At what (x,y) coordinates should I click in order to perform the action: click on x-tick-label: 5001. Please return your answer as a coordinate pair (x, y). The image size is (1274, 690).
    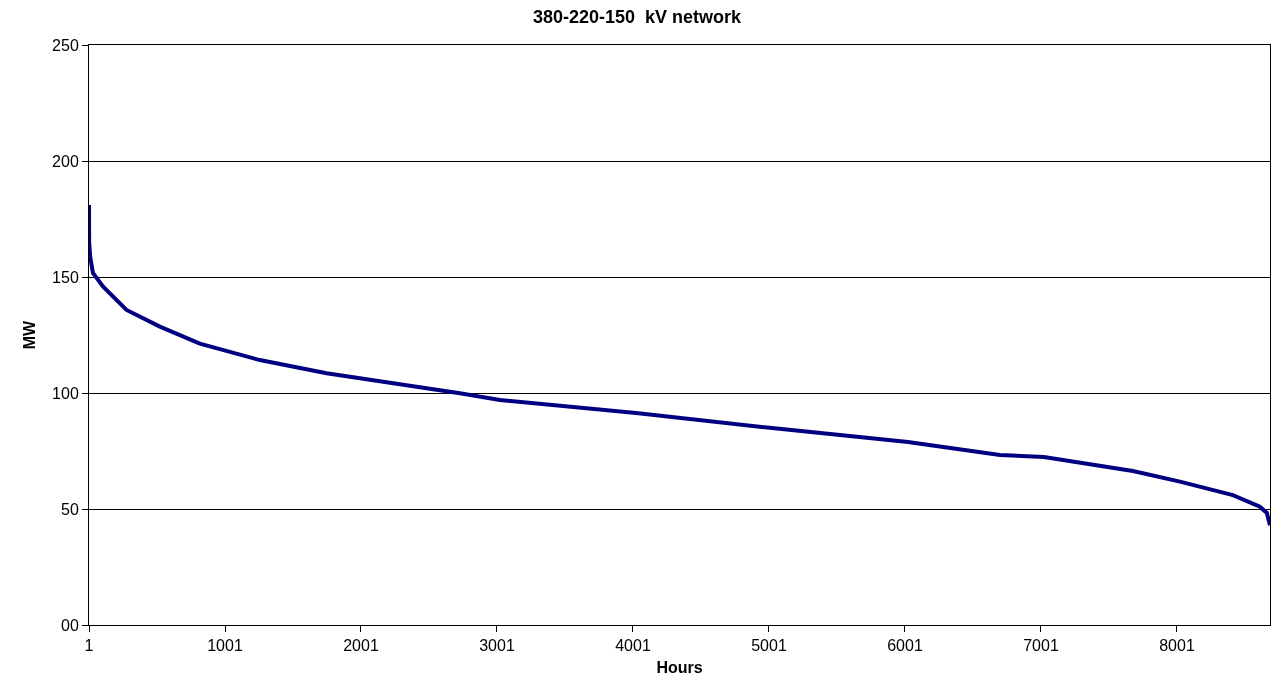
    Looking at the image, I should click on (769, 646).